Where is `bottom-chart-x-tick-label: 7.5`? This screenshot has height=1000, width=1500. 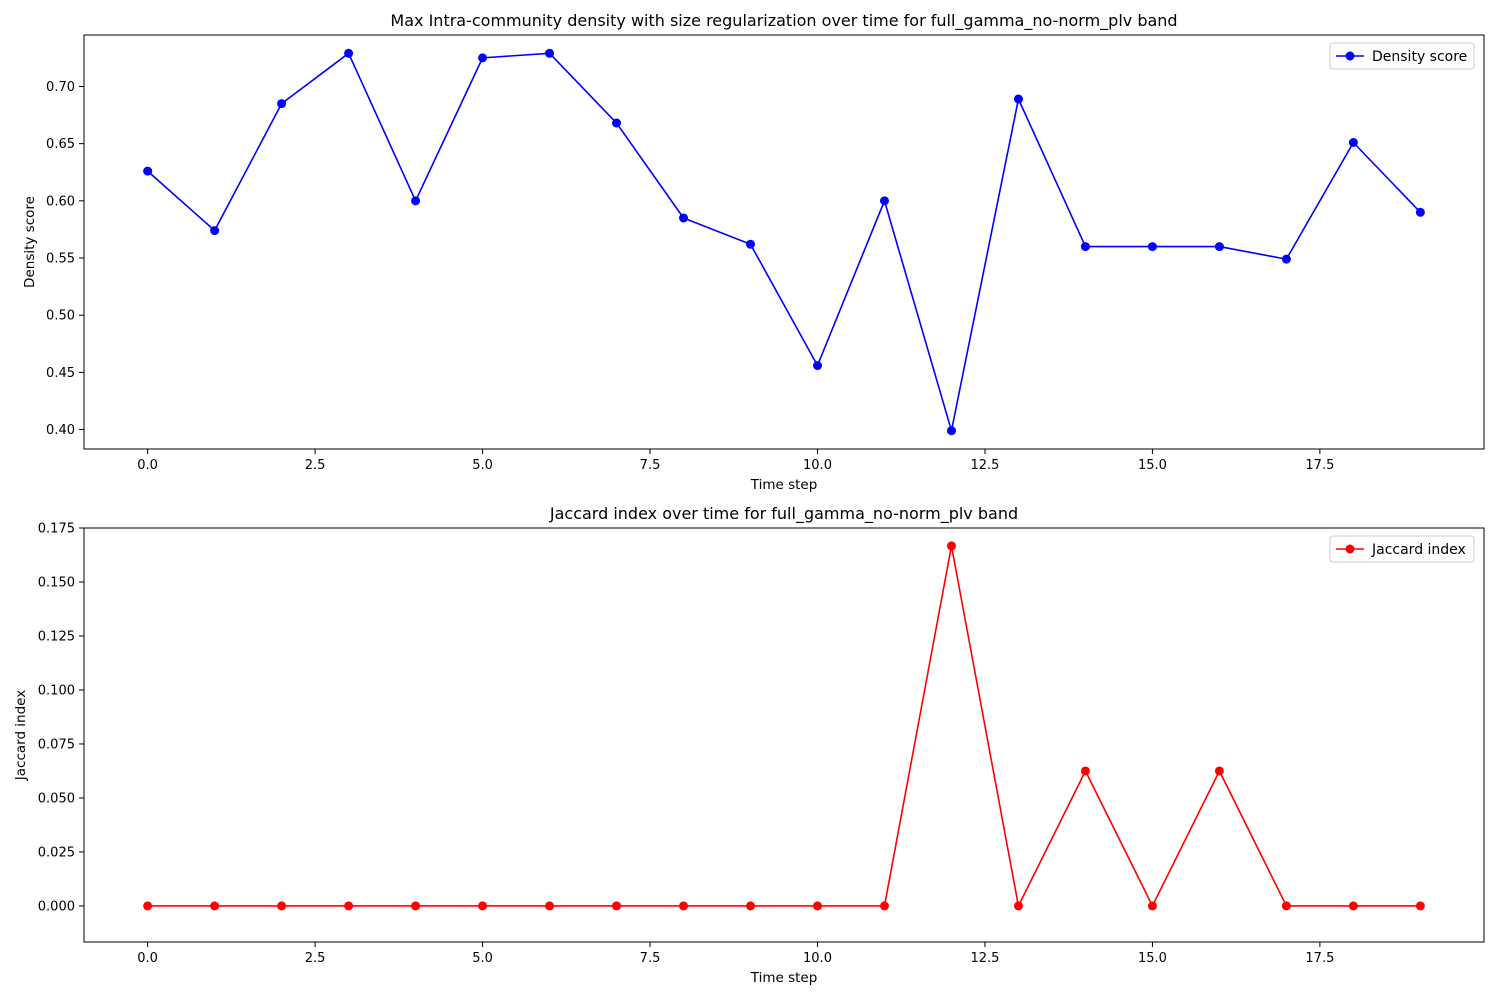
bottom-chart-x-tick-label: 7.5 is located at coordinates (650, 958).